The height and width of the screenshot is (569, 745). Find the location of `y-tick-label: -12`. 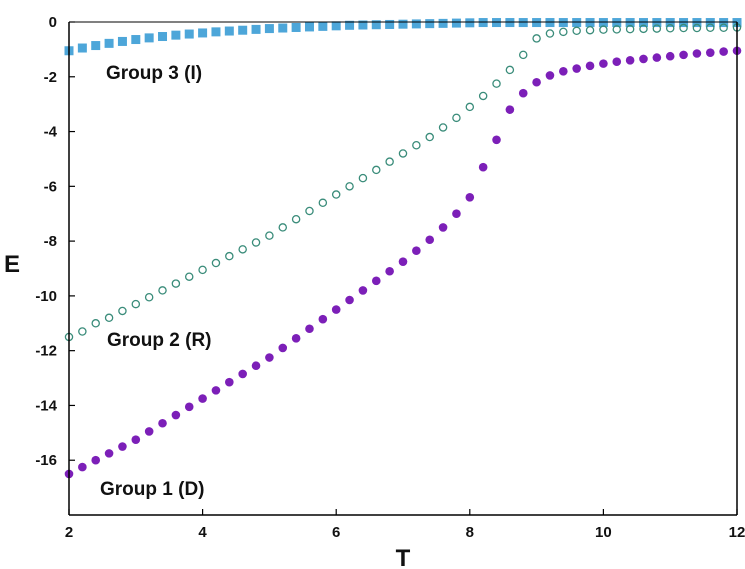

y-tick-label: -12 is located at coordinates (46, 351).